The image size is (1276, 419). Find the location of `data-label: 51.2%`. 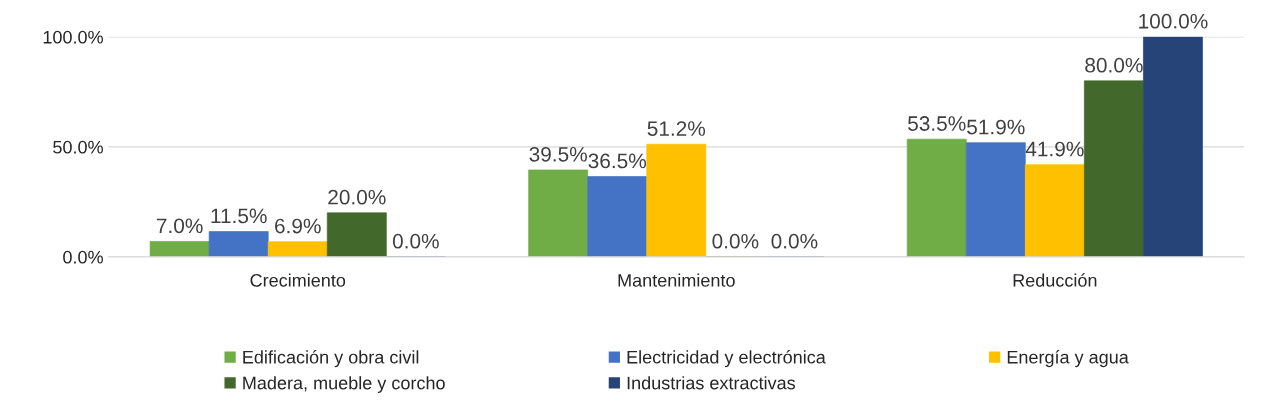

data-label: 51.2% is located at coordinates (676, 128).